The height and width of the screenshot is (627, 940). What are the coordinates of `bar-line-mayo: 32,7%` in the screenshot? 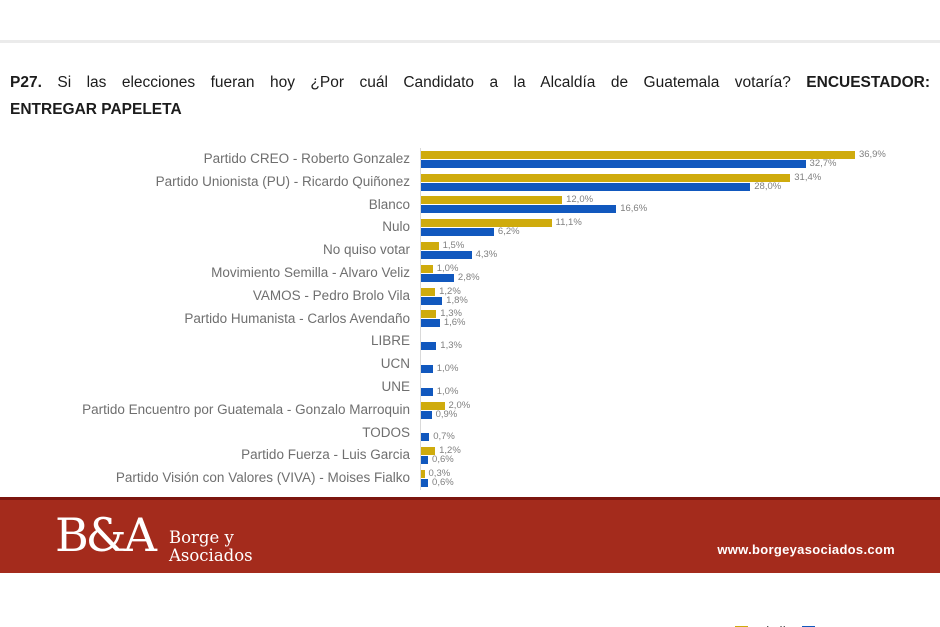 It's located at (680, 163).